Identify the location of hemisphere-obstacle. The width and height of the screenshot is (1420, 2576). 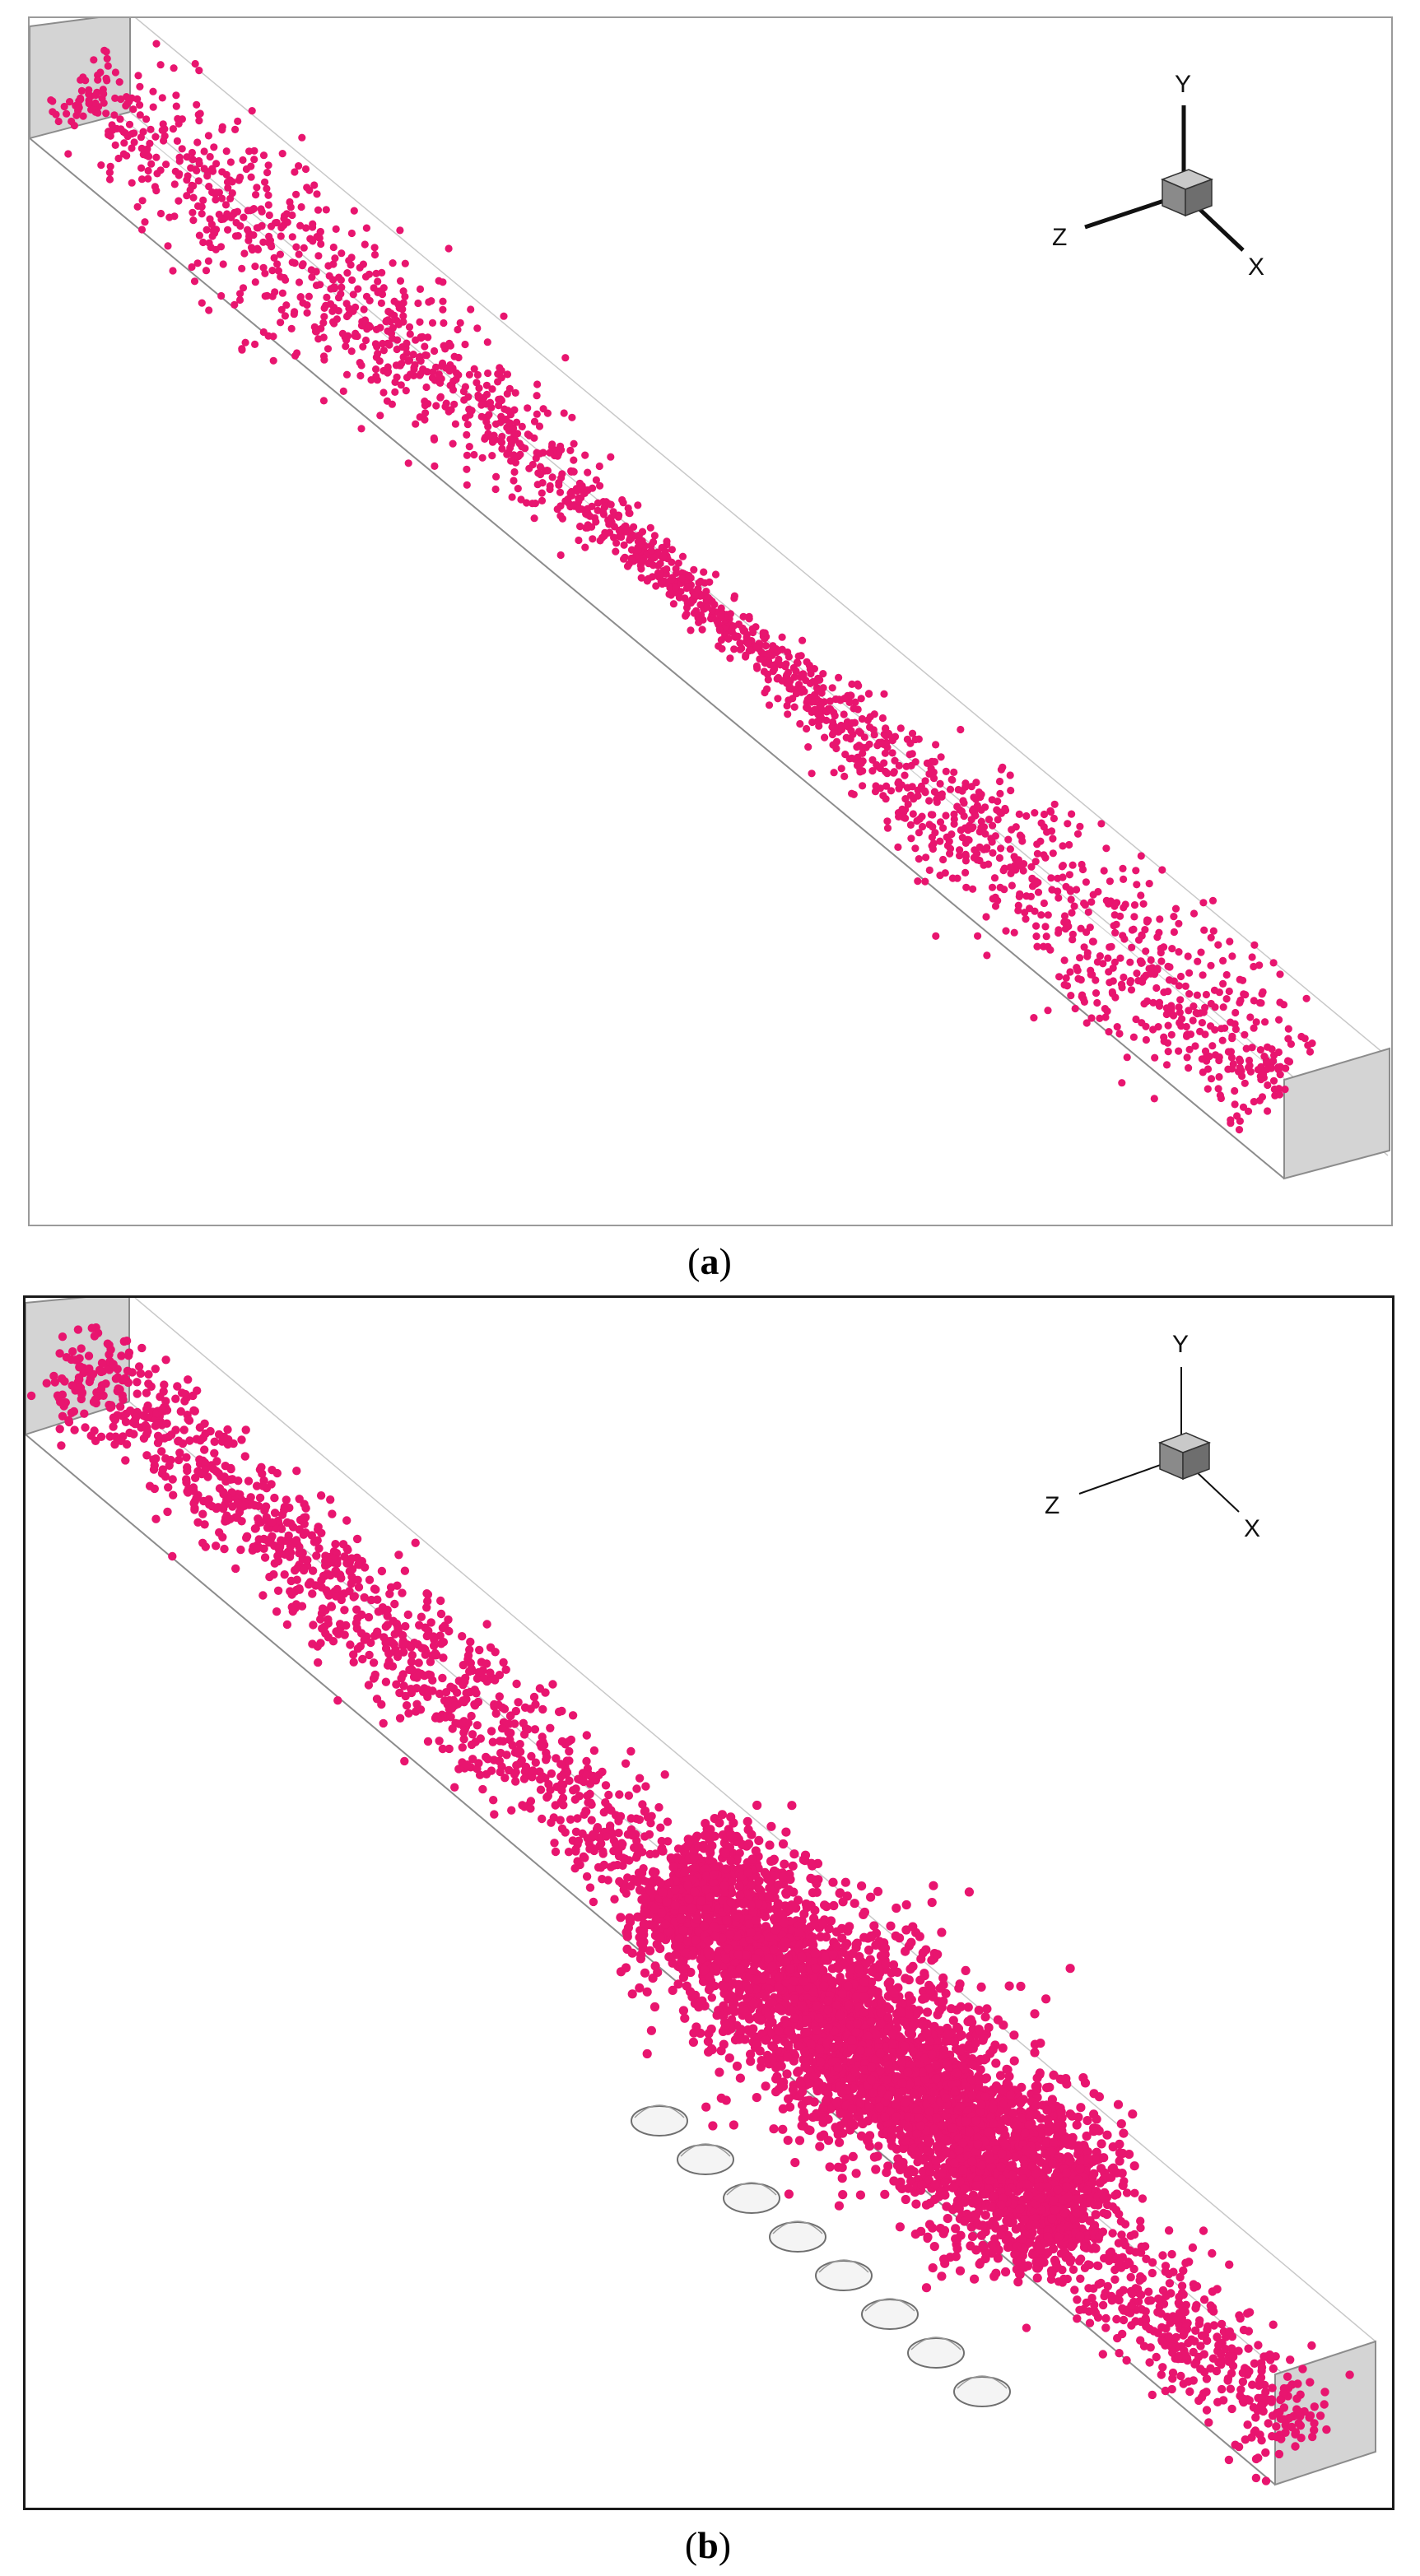
(797, 2237).